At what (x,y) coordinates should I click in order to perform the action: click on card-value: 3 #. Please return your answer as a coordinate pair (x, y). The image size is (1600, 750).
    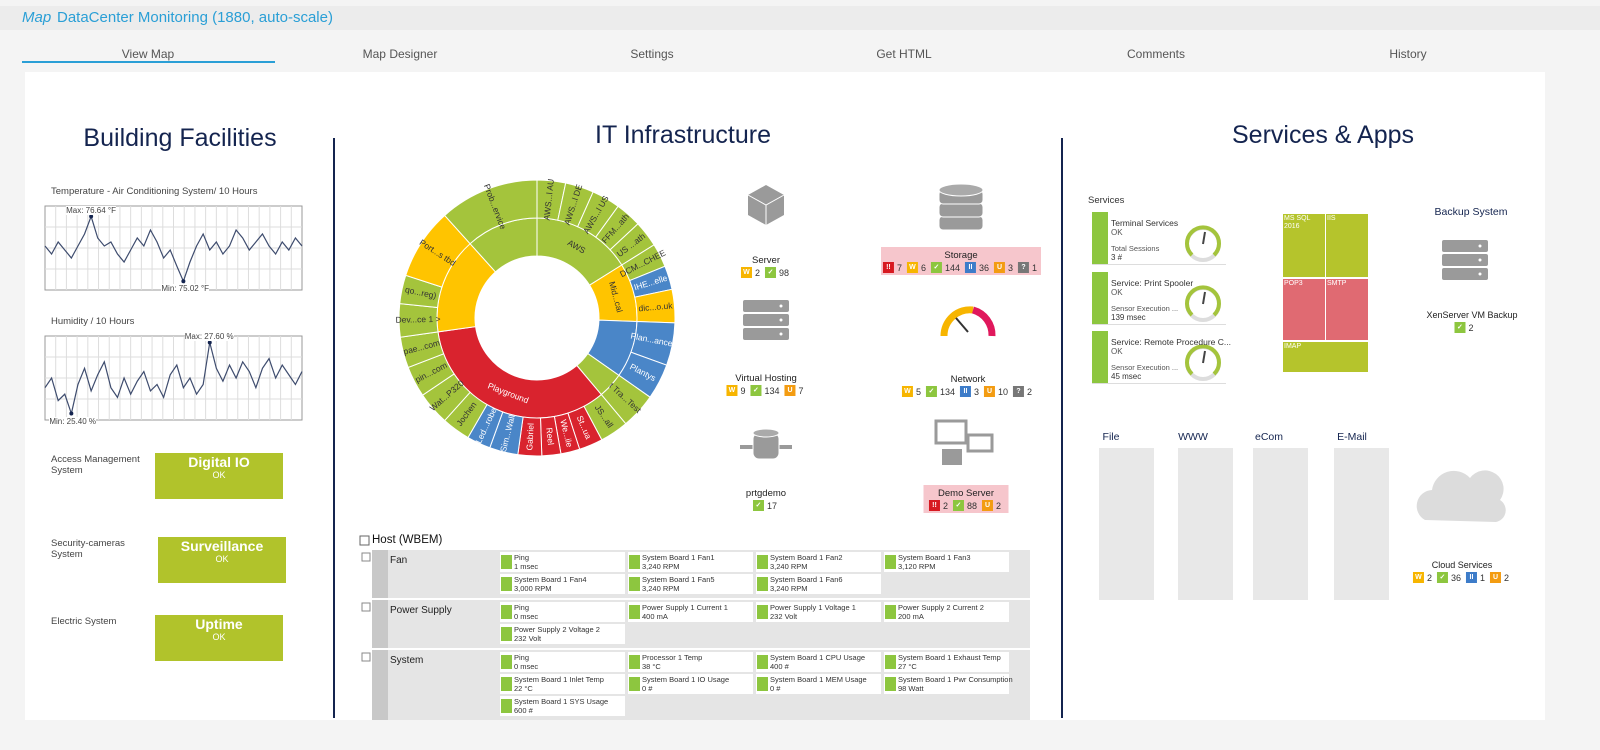
    Looking at the image, I should click on (1117, 257).